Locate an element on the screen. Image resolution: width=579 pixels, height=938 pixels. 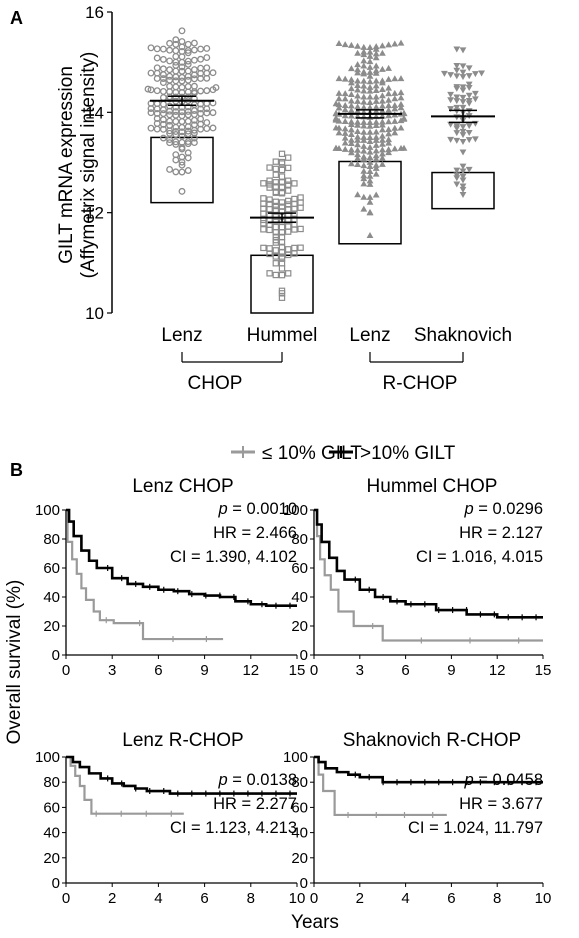
km-stat-text: p = 0.0296 is located at coordinates (503, 509).